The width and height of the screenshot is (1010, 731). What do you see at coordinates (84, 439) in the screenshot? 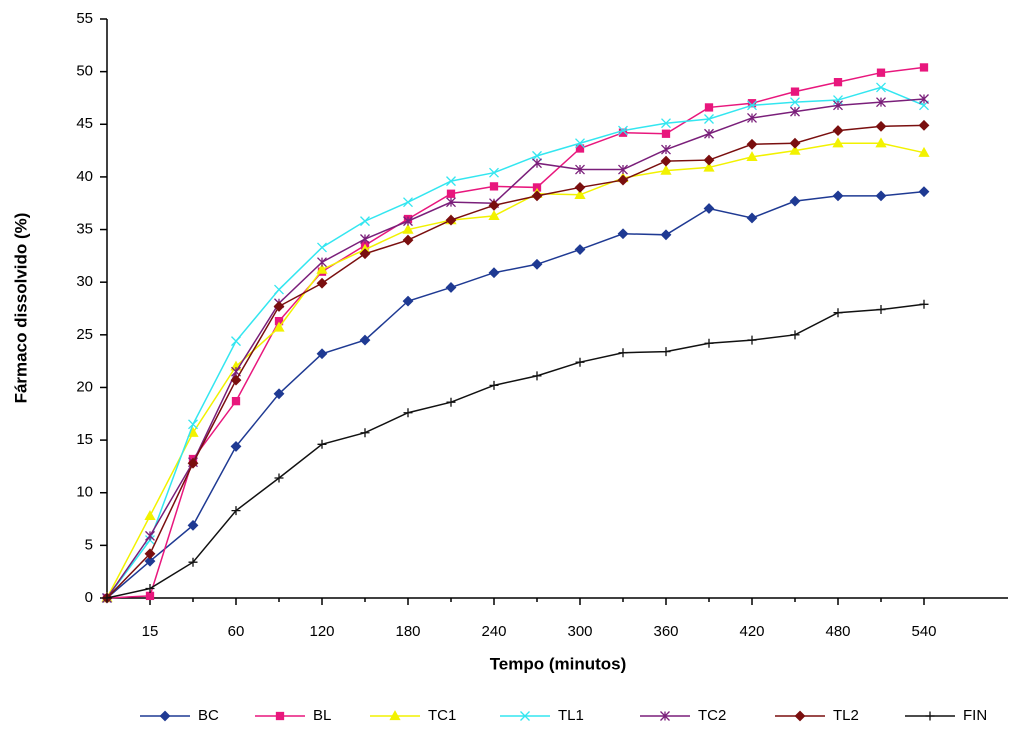
I see `y-tick-label: 15` at bounding box center [84, 439].